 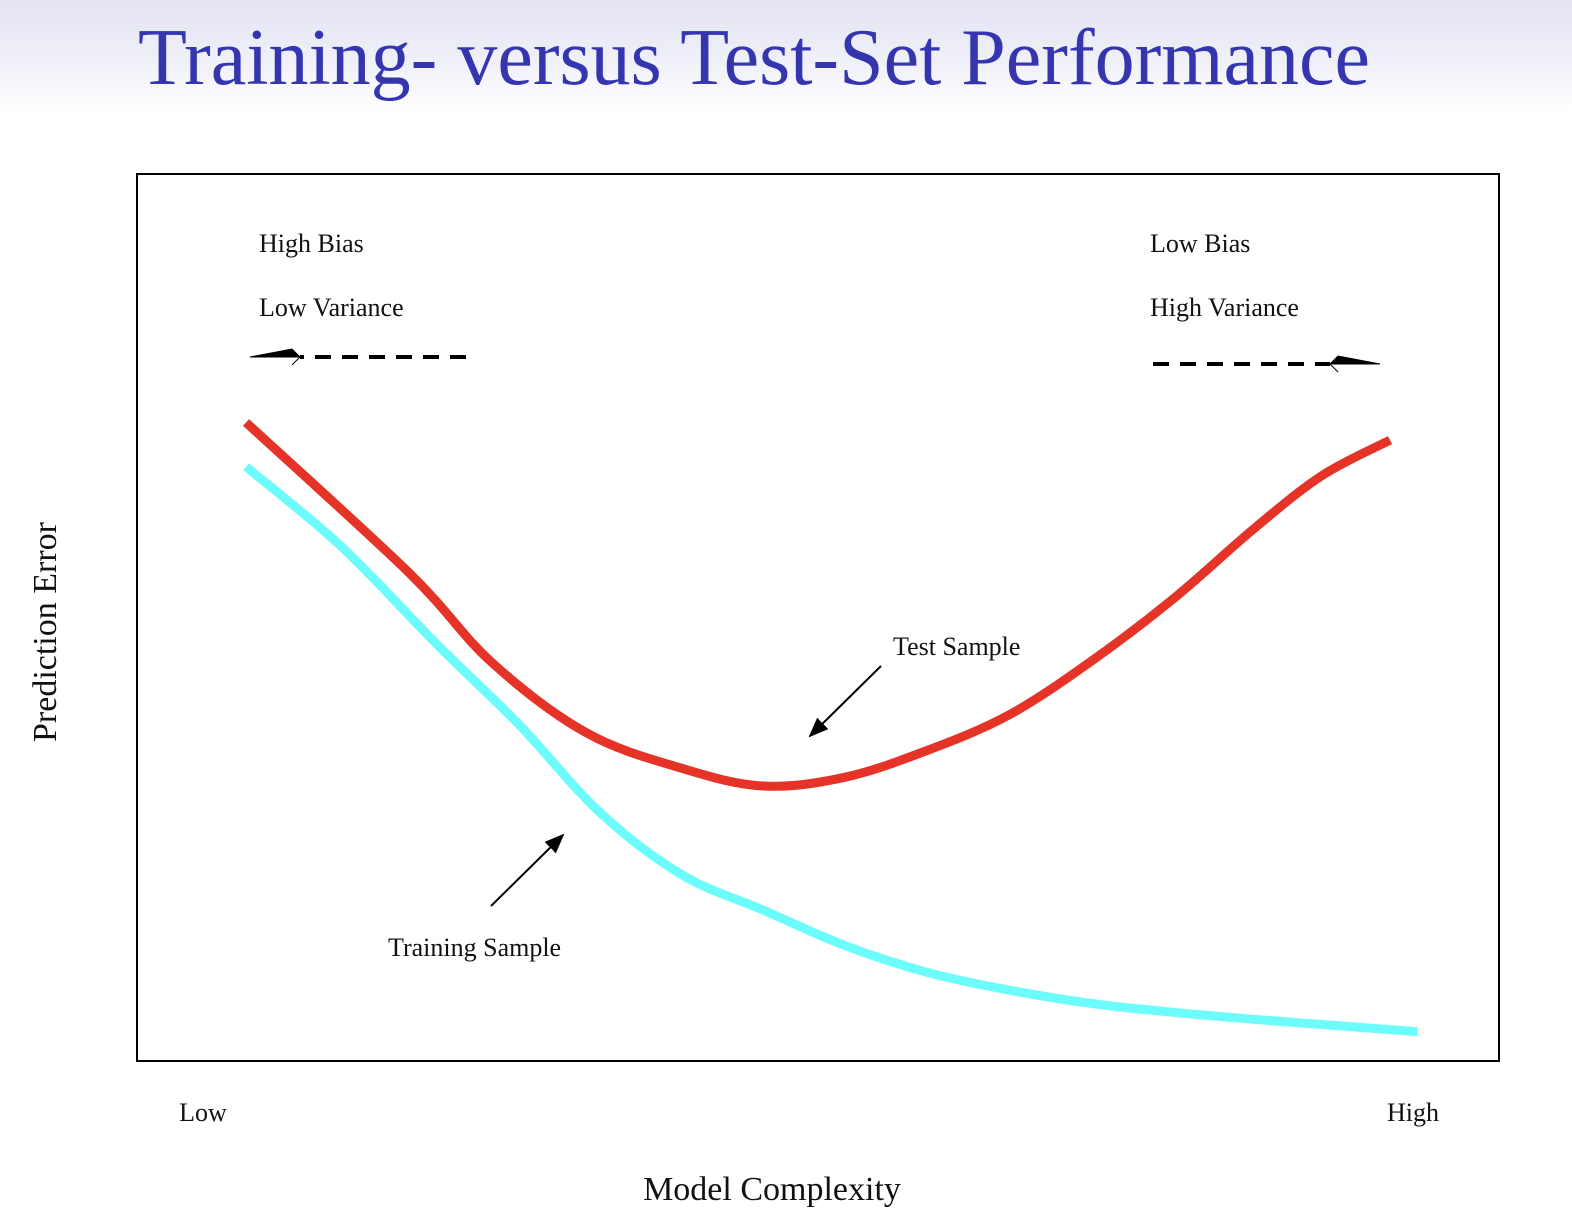 What do you see at coordinates (357, 357) in the screenshot?
I see `left-dashed-arrow` at bounding box center [357, 357].